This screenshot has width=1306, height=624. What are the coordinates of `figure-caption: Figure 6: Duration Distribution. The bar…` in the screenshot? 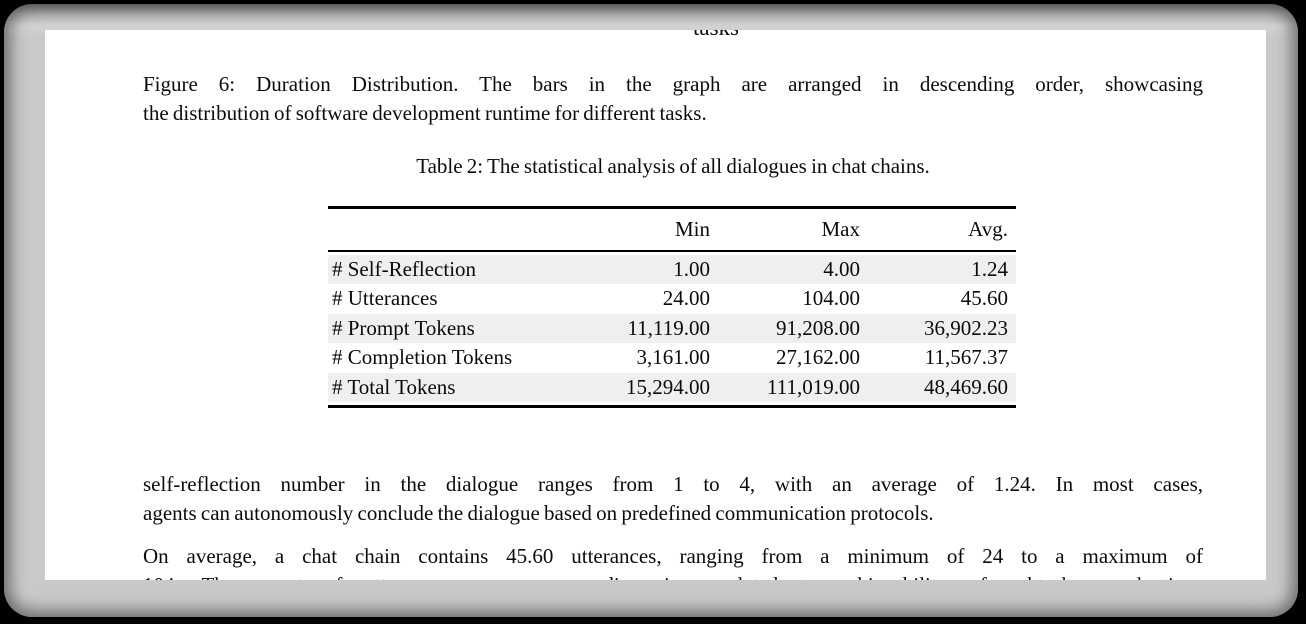 It's located at (673, 99).